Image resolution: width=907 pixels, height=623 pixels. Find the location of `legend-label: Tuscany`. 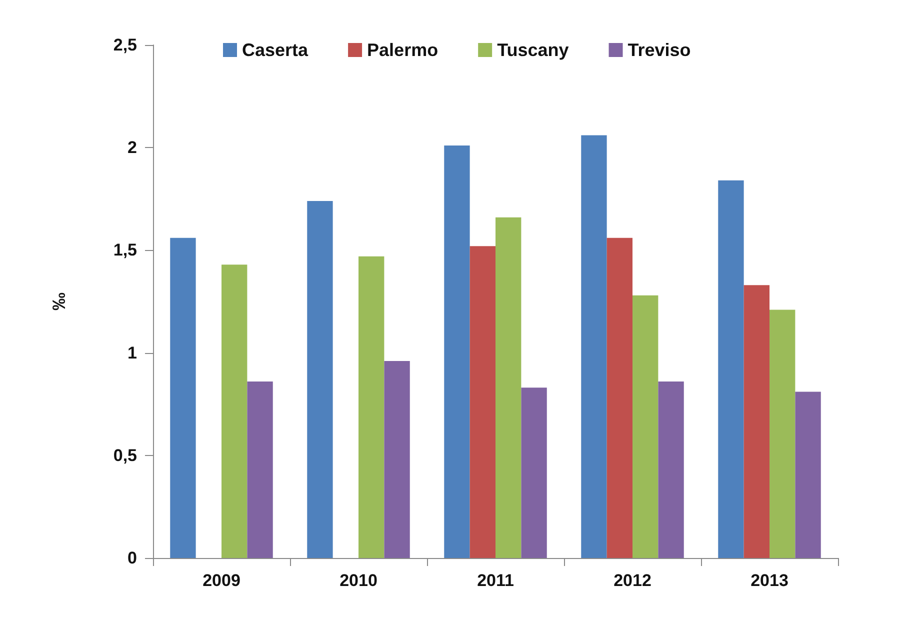

legend-label: Tuscany is located at coordinates (533, 50).